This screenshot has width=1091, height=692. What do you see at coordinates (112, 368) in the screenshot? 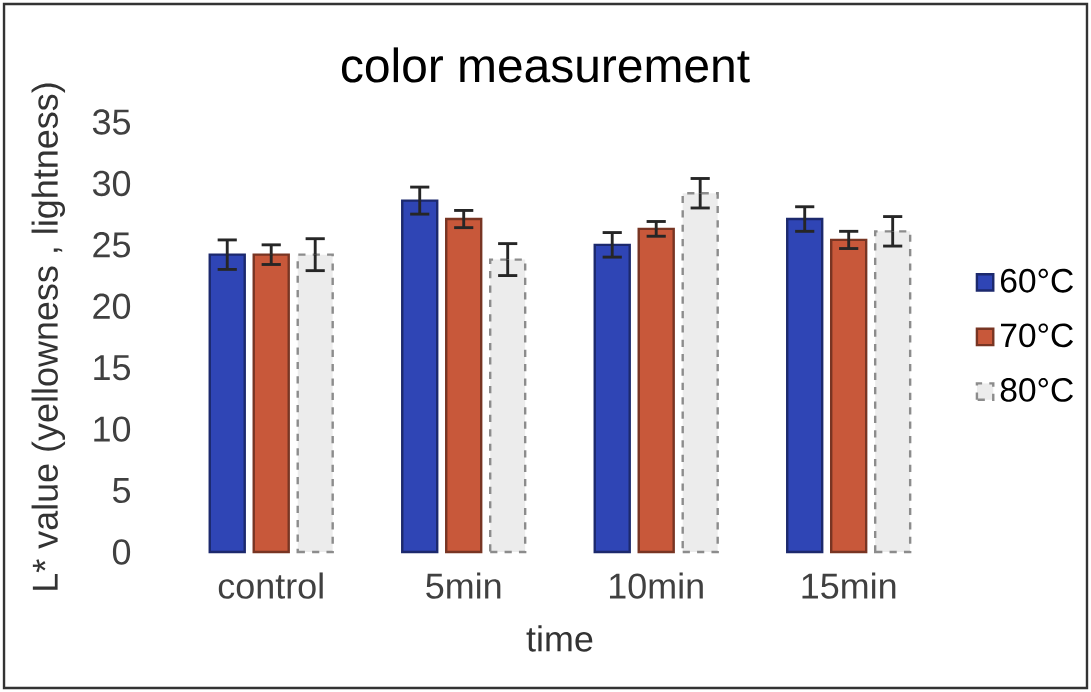
I see `y-tick-label: 15` at bounding box center [112, 368].